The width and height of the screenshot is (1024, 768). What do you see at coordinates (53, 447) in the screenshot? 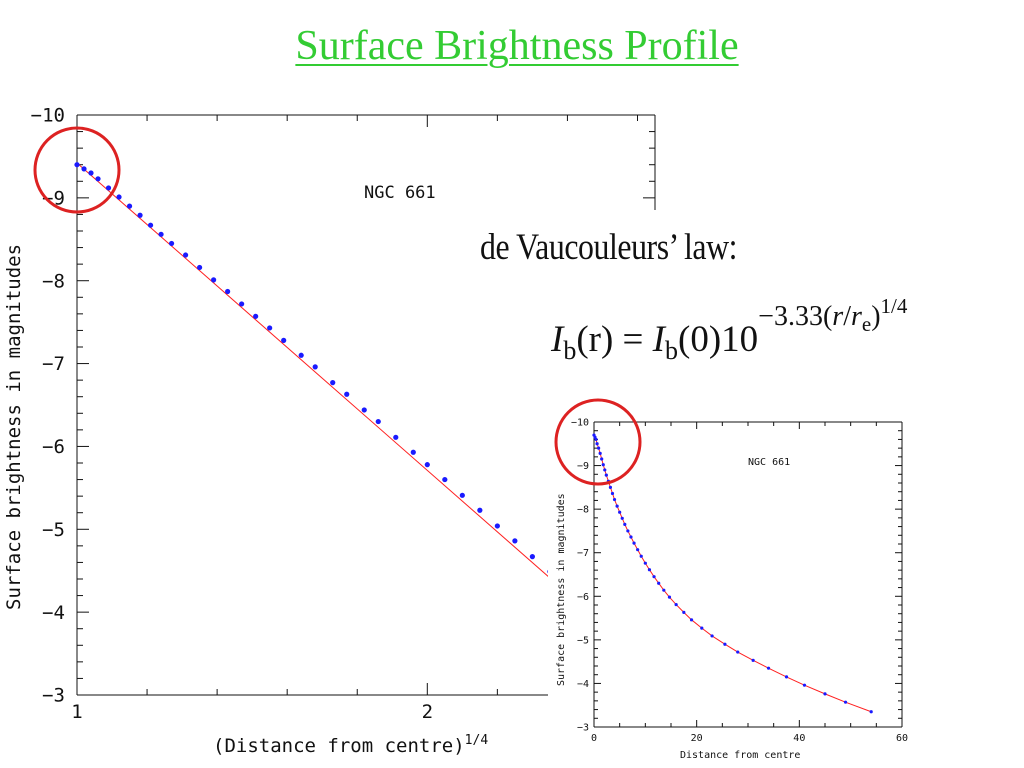
I see `main-y-tick-label: −6` at bounding box center [53, 447].